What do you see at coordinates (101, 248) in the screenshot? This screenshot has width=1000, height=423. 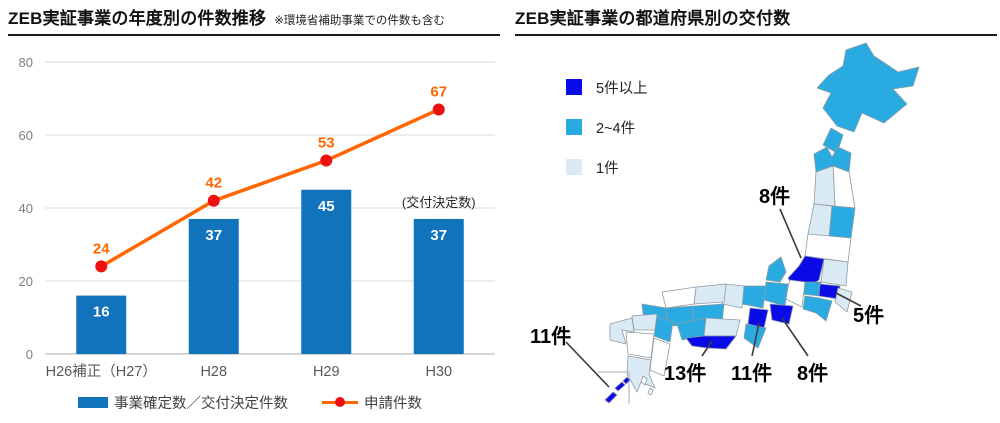 I see `line-value-label: 24` at bounding box center [101, 248].